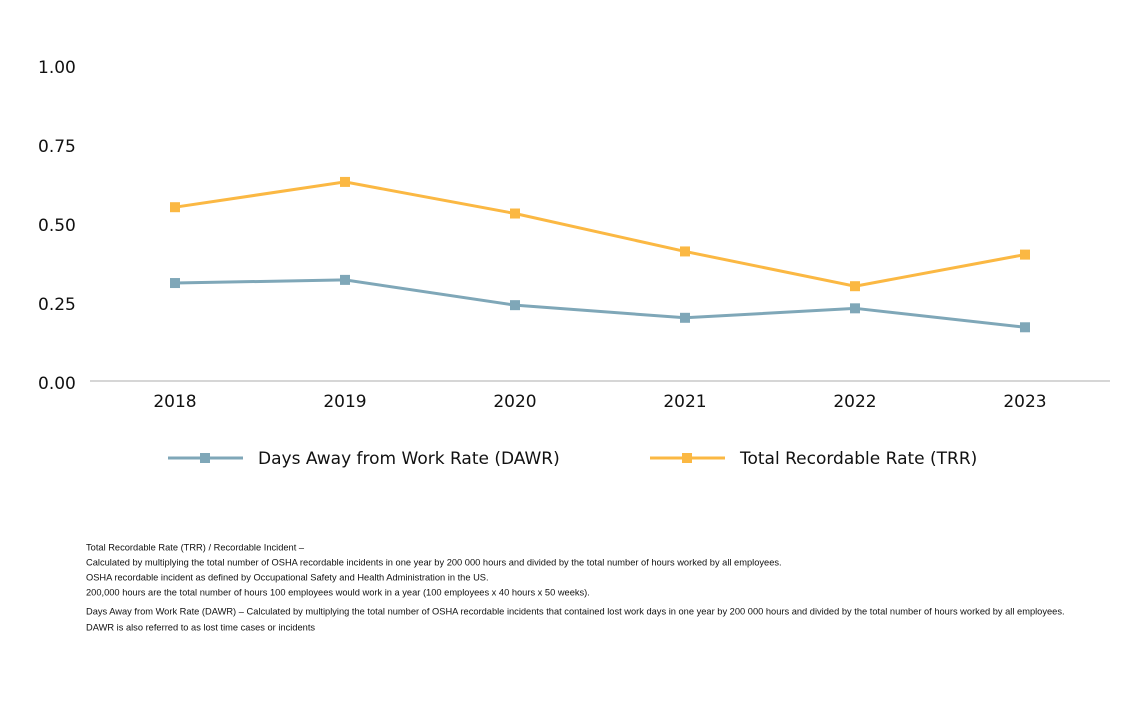 This screenshot has height=708, width=1140. What do you see at coordinates (858, 459) in the screenshot?
I see `legend-label: Total Recordable Rate (TRR)` at bounding box center [858, 459].